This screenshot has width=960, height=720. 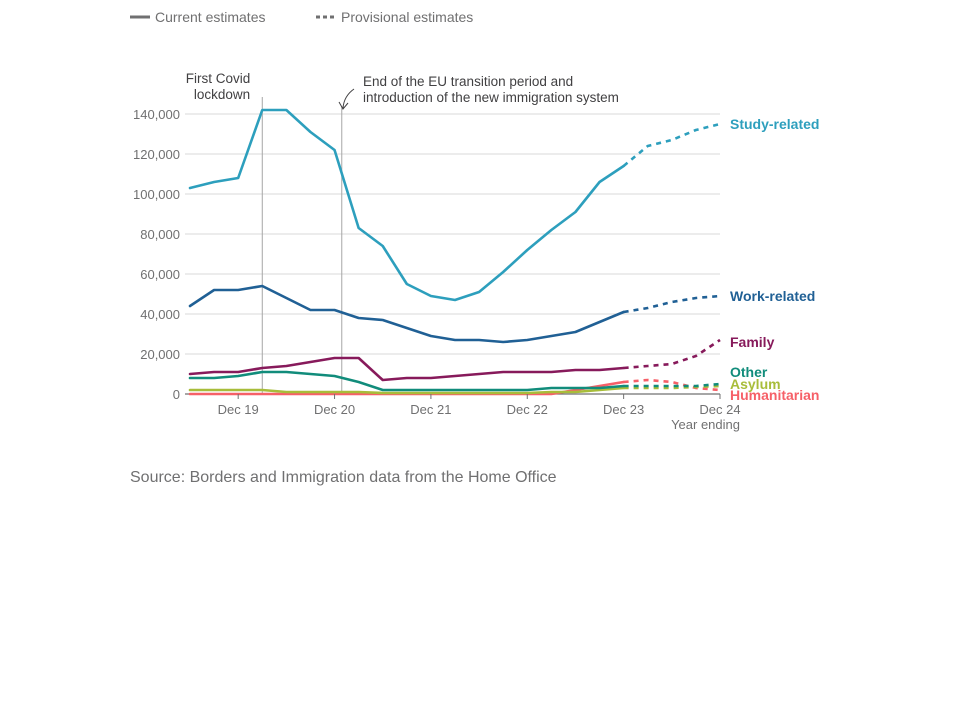 What do you see at coordinates (160, 314) in the screenshot?
I see `y-tick-label: 40,000` at bounding box center [160, 314].